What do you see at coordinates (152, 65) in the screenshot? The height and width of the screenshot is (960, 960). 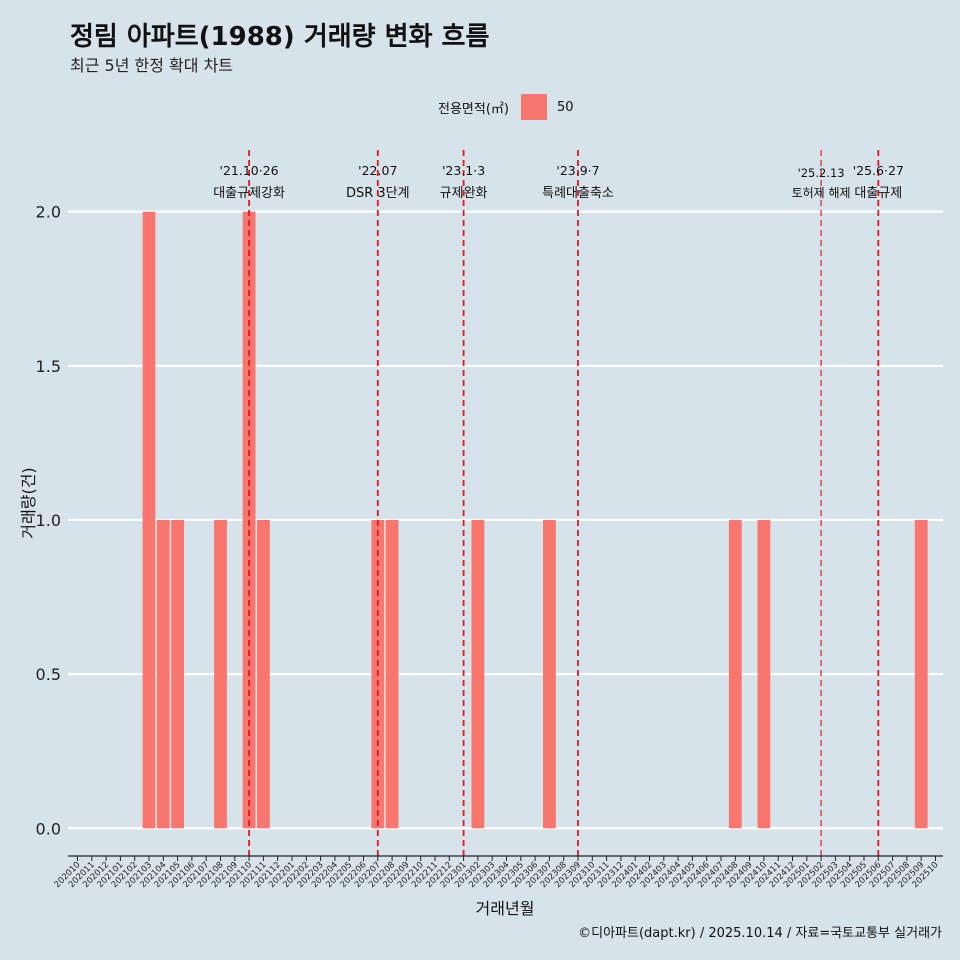 I see `chart-subtitle: 최근 5년 한정 확대 차트` at bounding box center [152, 65].